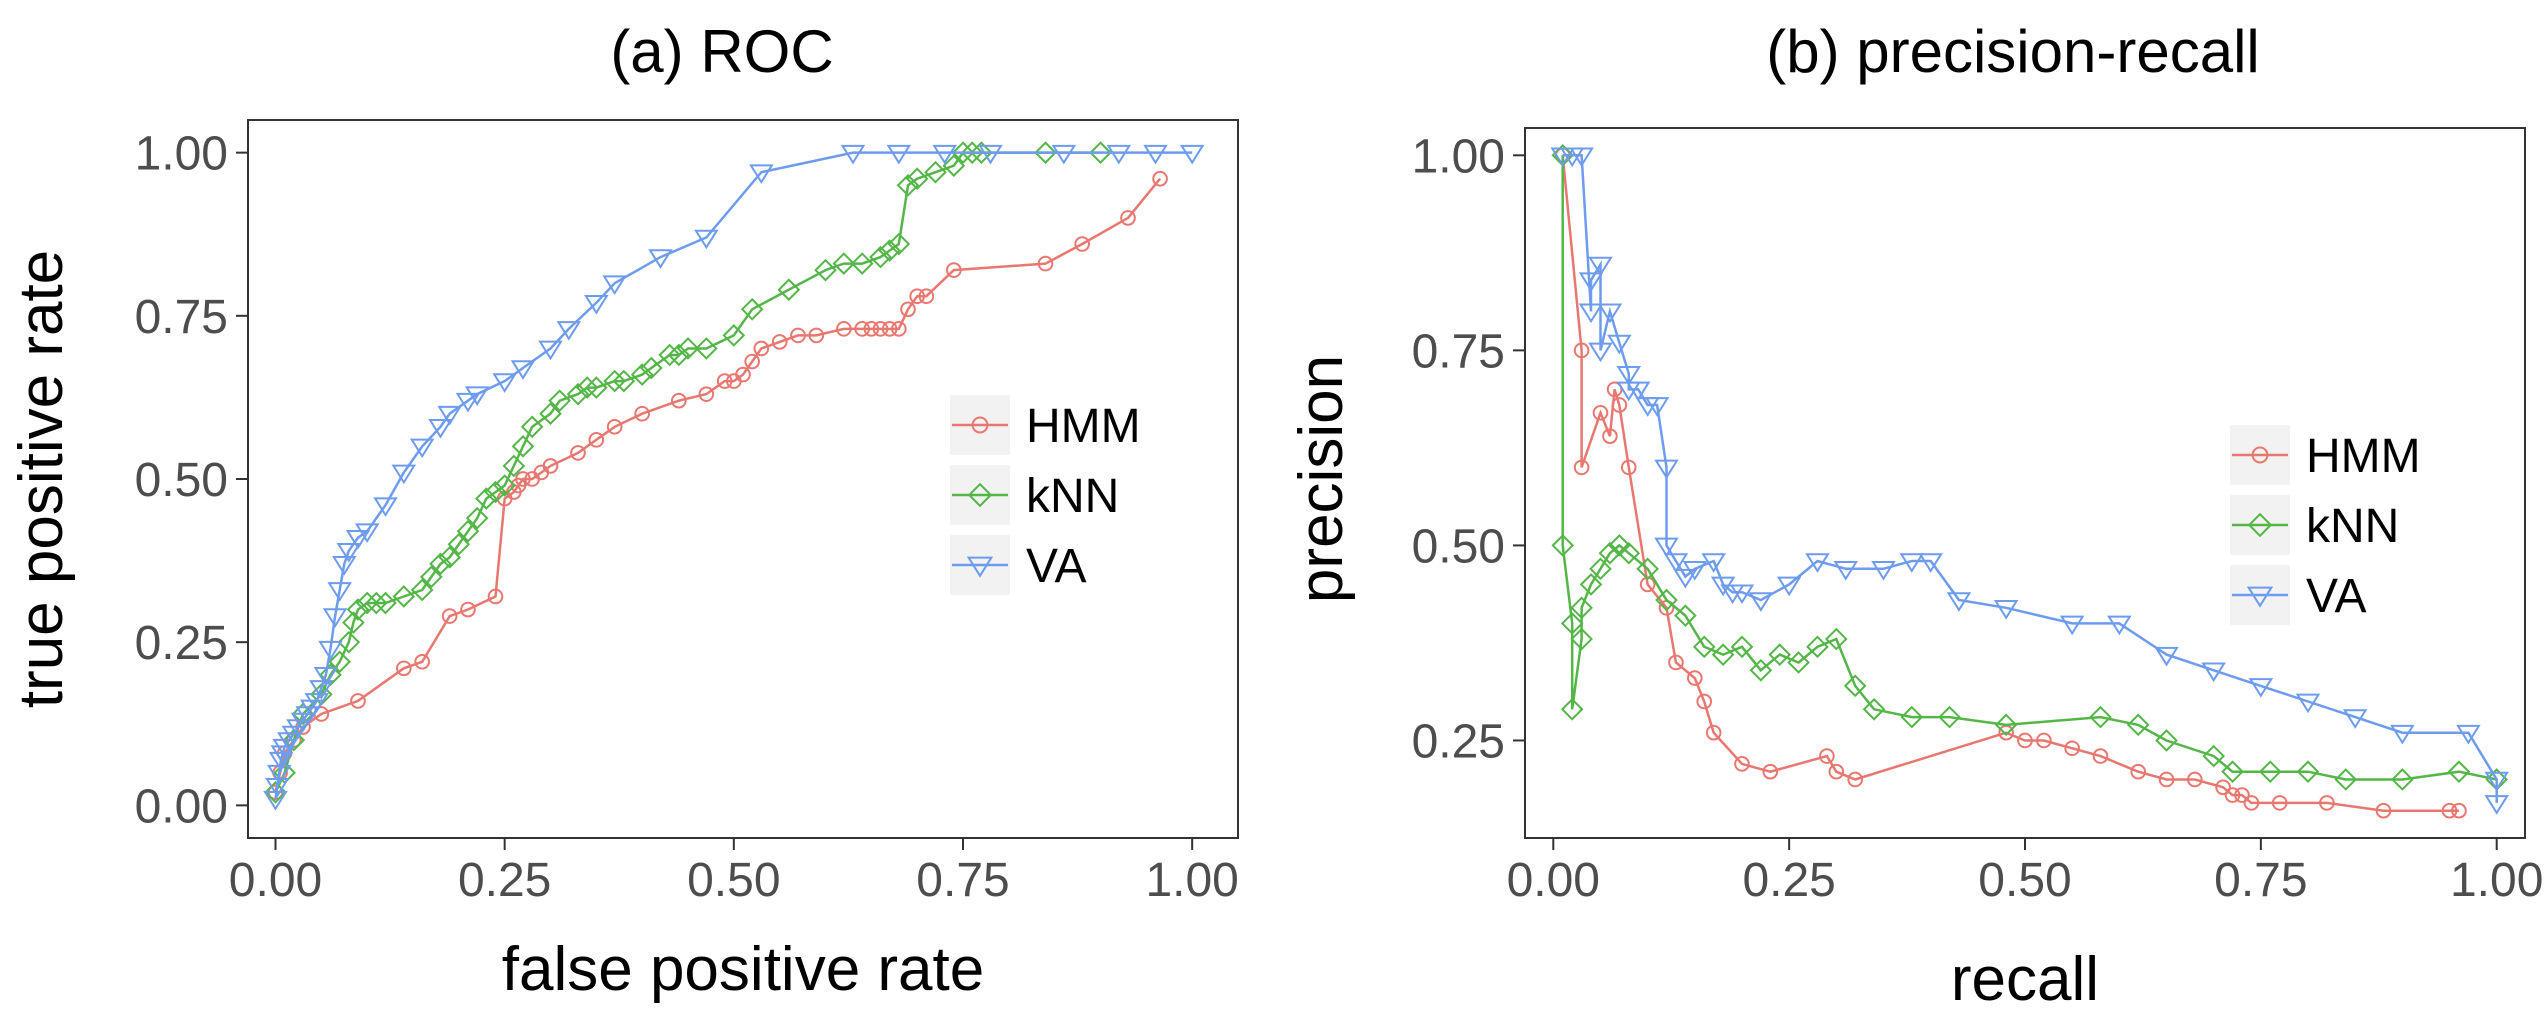  I want to click on y-tick-label: 0.25, so click(181, 643).